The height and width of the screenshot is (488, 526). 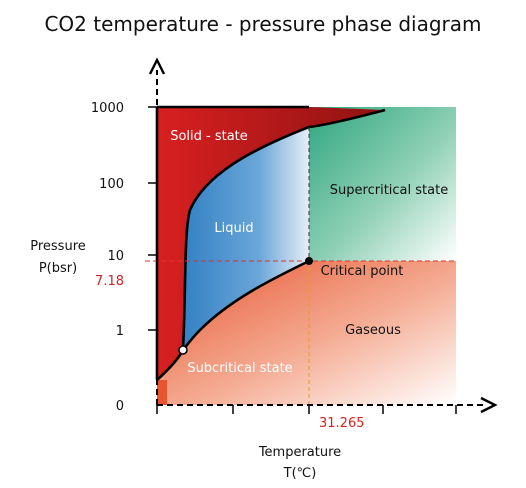 What do you see at coordinates (111, 184) in the screenshot?
I see `y-tick-label: 100` at bounding box center [111, 184].